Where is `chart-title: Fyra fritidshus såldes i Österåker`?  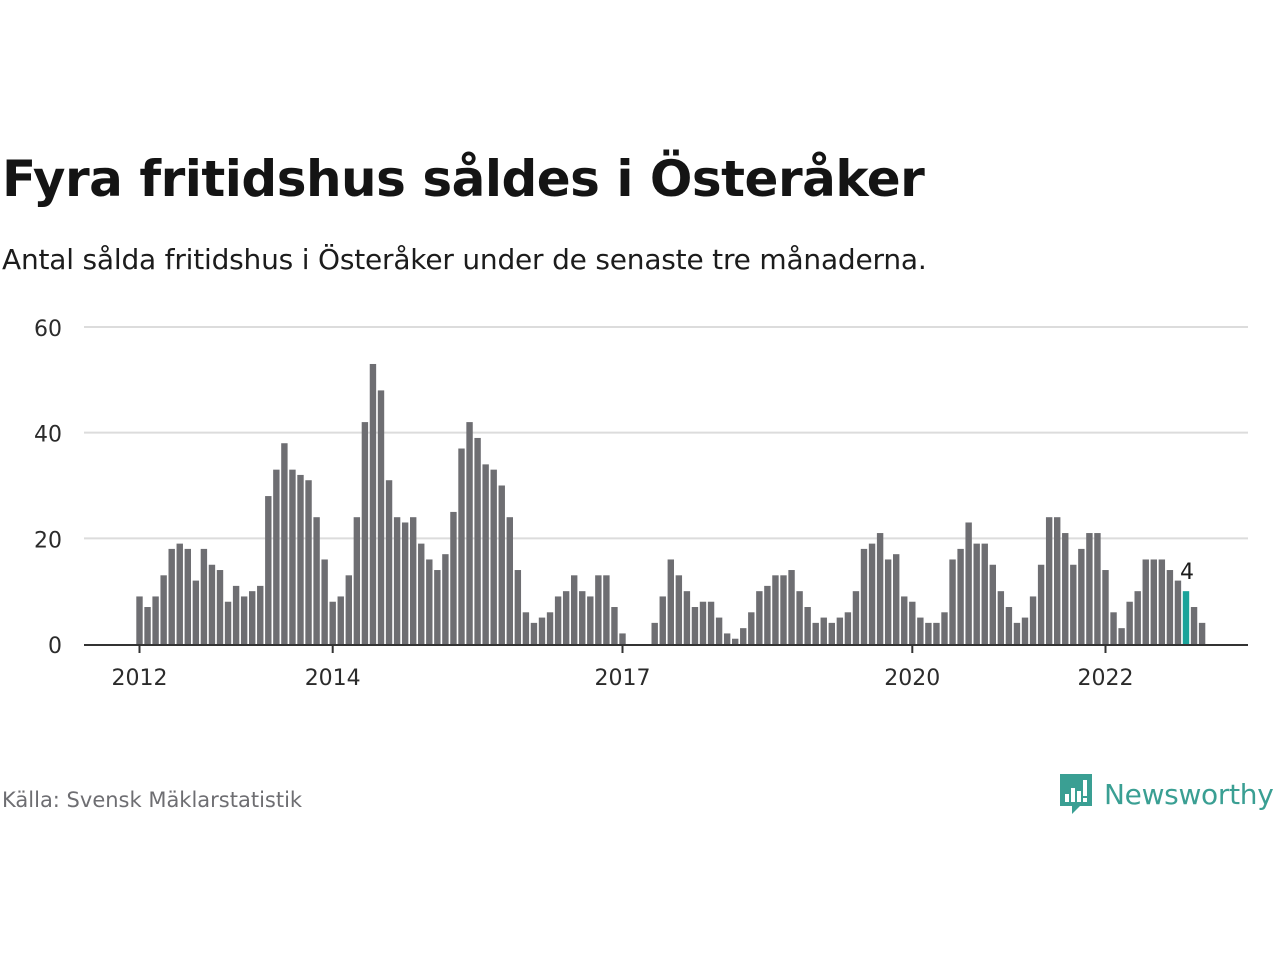 chart-title: Fyra fritidshus såldes i Österåker is located at coordinates (463, 179).